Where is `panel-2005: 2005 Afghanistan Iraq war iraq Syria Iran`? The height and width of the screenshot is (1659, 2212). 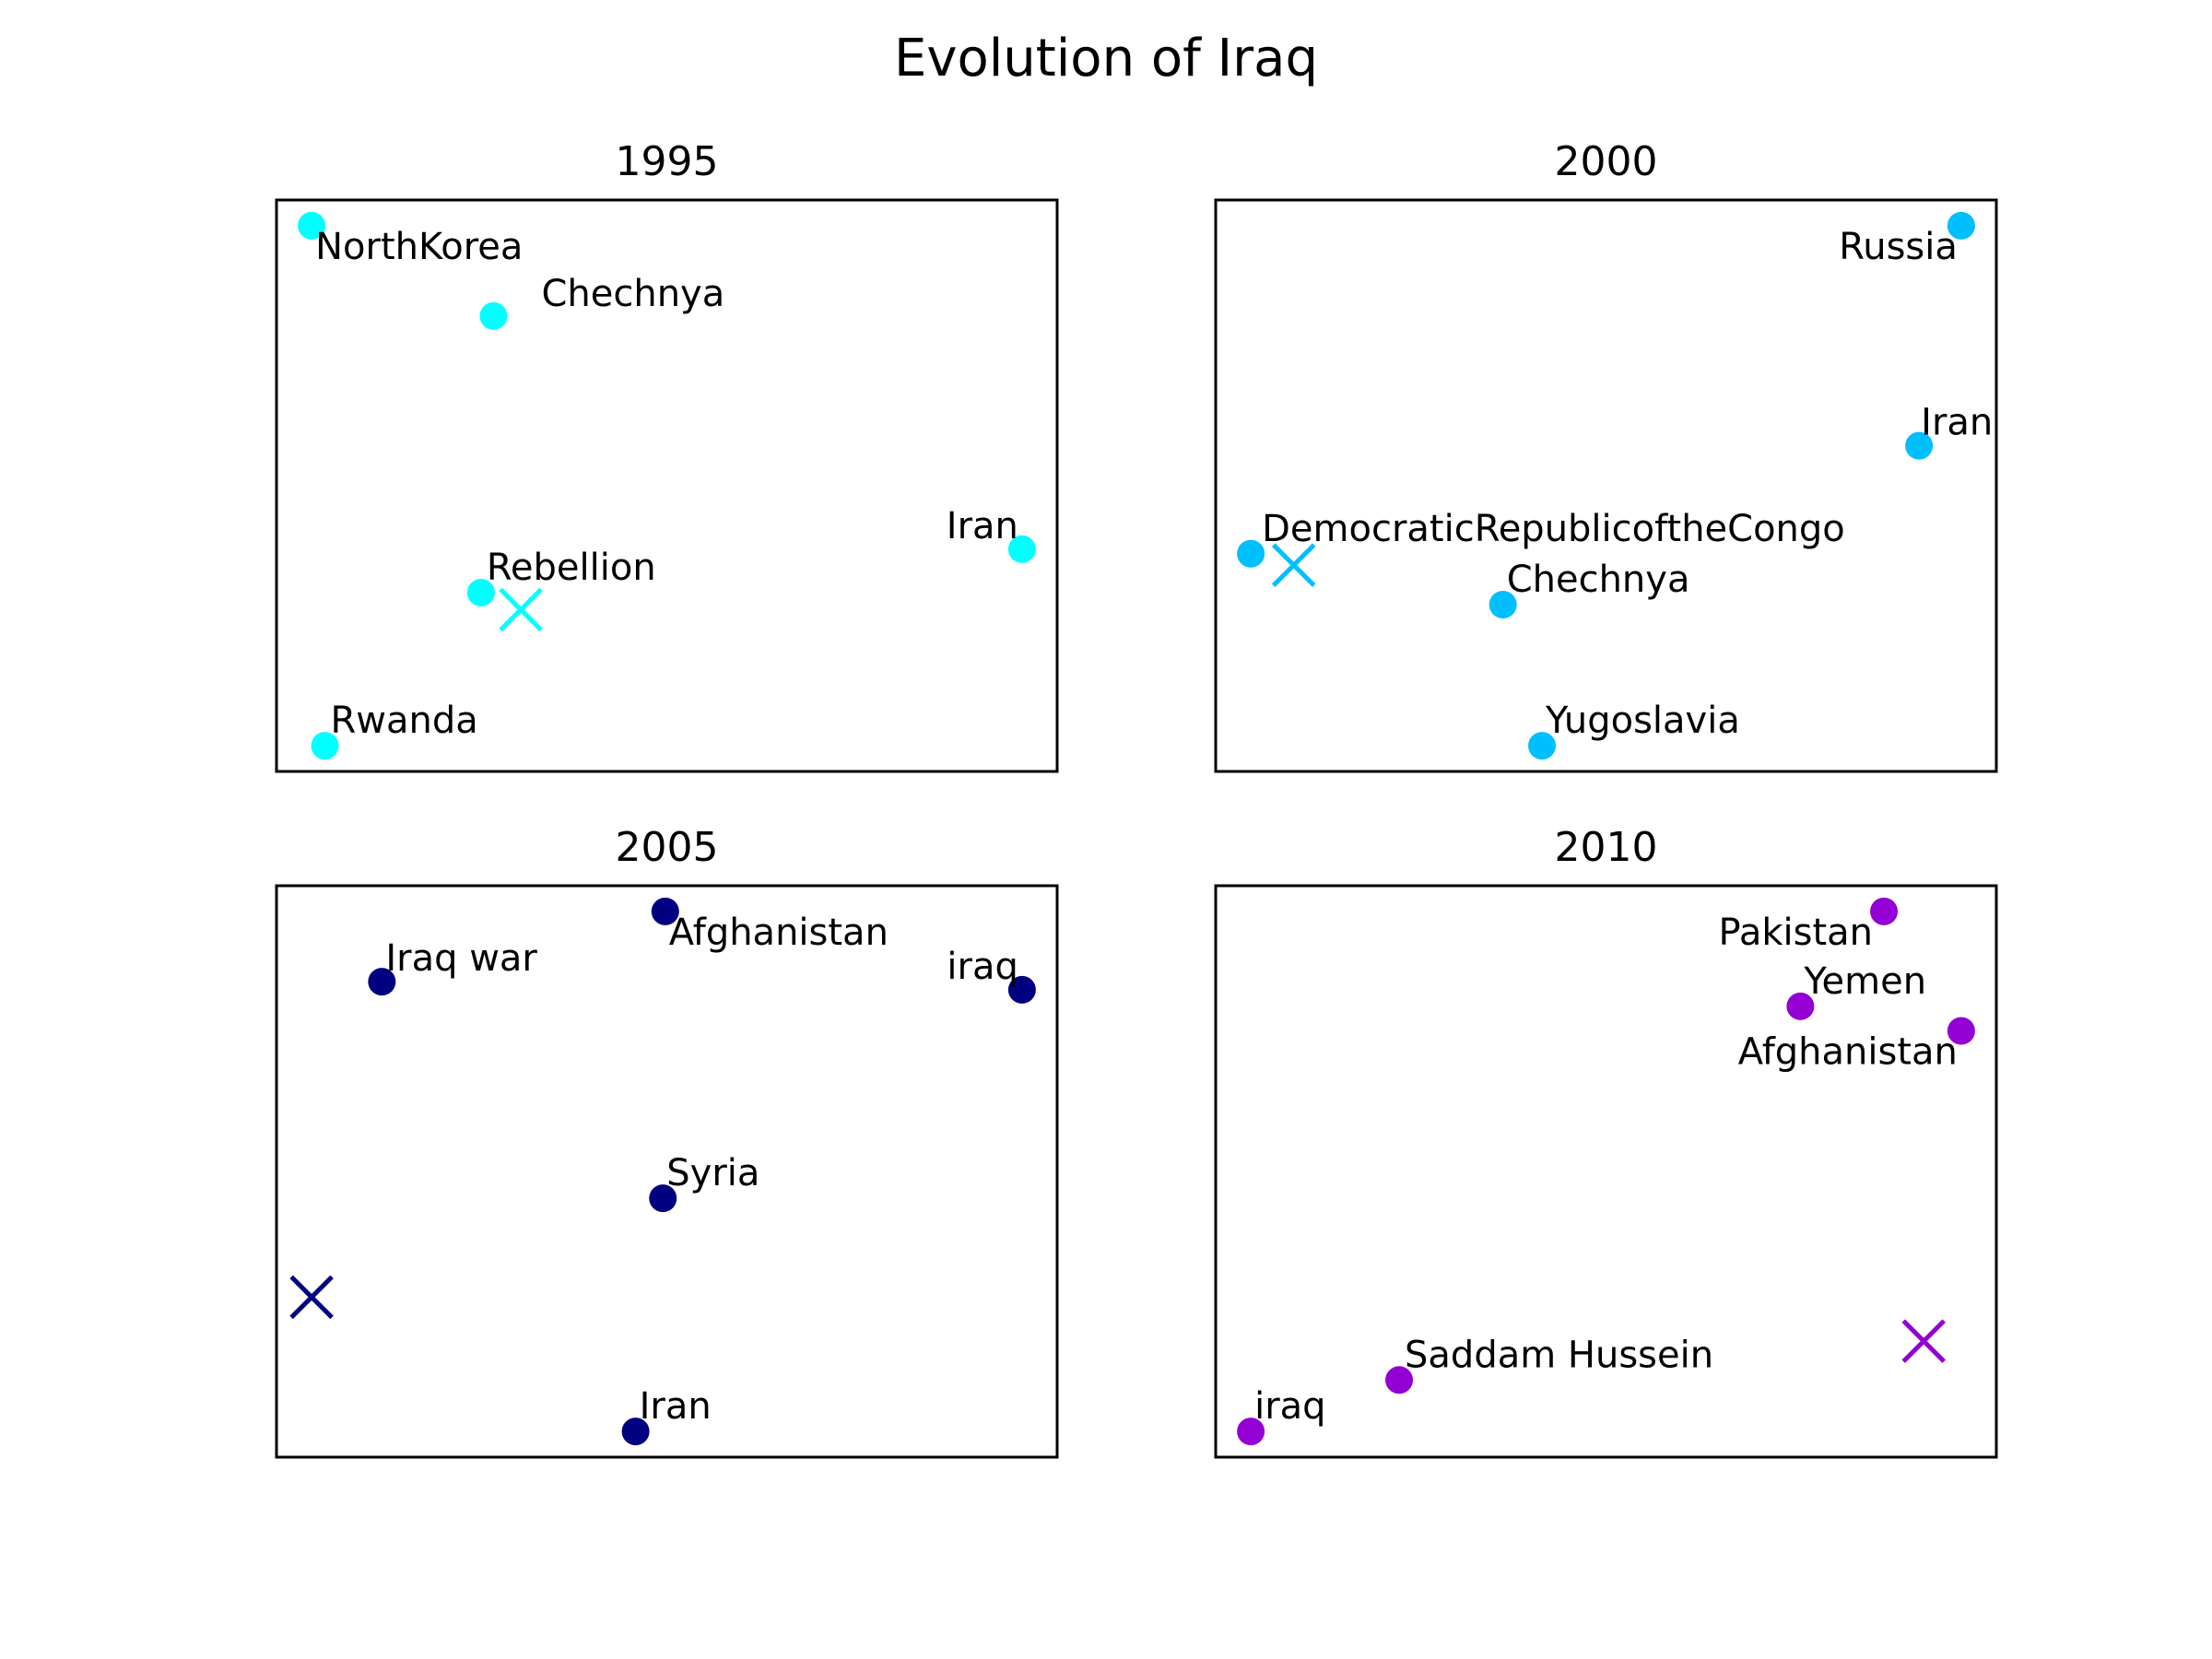
panel-2005: 2005 Afghanistan Iraq war iraq Syria Iran is located at coordinates (667, 1141).